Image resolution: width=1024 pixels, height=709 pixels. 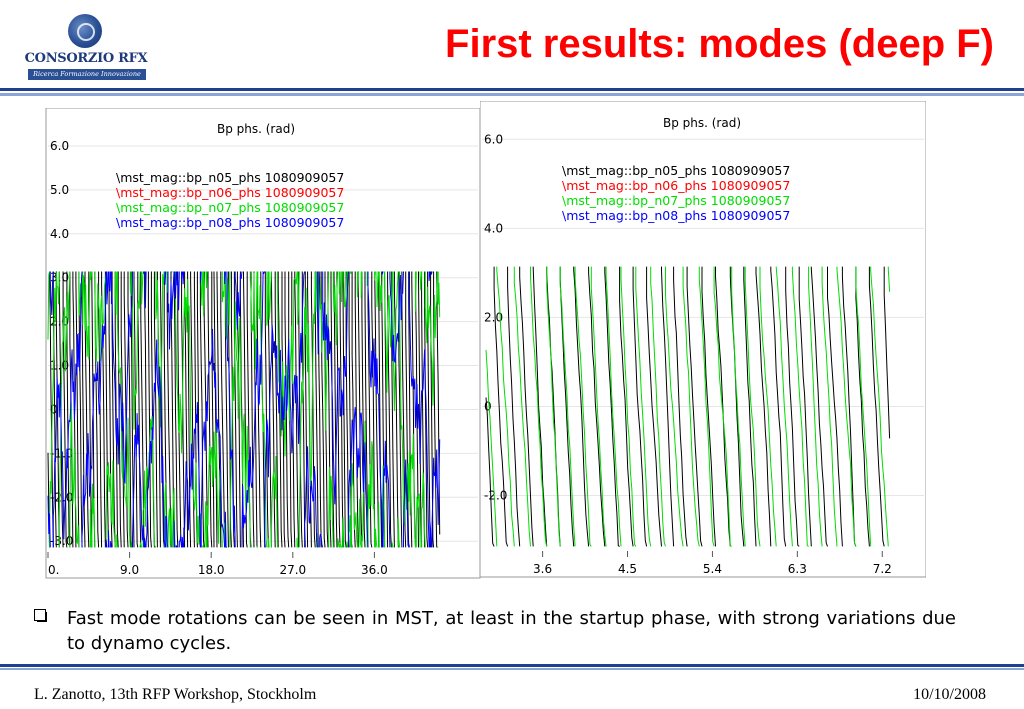 What do you see at coordinates (53, 570) in the screenshot?
I see `x-tick-label: 0.` at bounding box center [53, 570].